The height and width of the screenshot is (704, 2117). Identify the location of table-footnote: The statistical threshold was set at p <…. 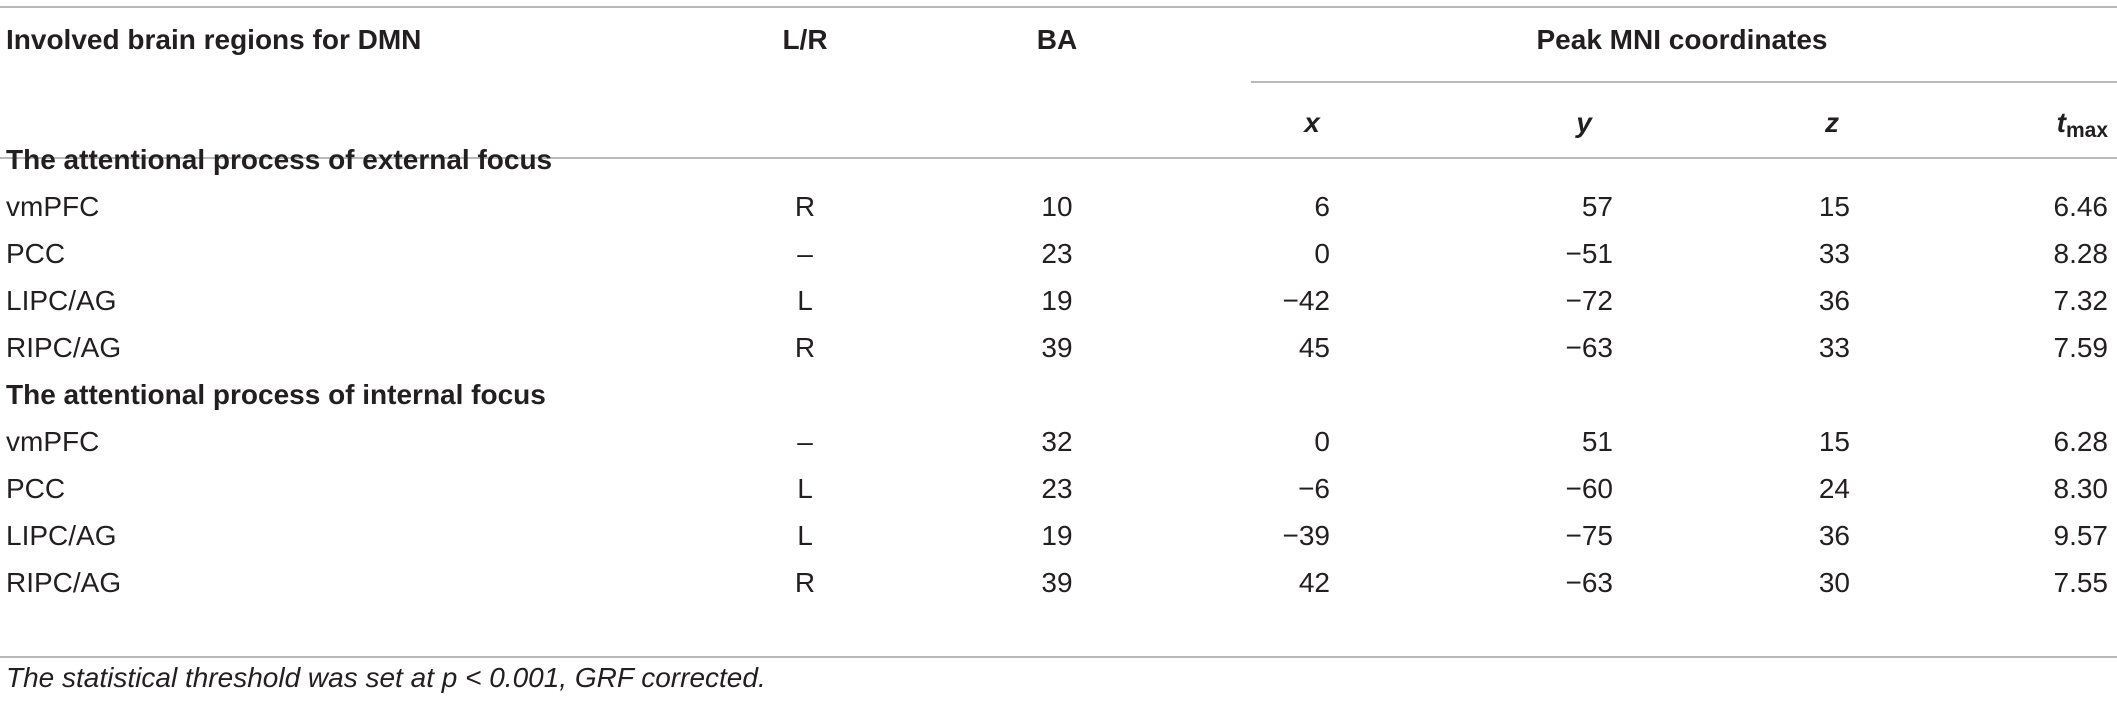
(386, 677).